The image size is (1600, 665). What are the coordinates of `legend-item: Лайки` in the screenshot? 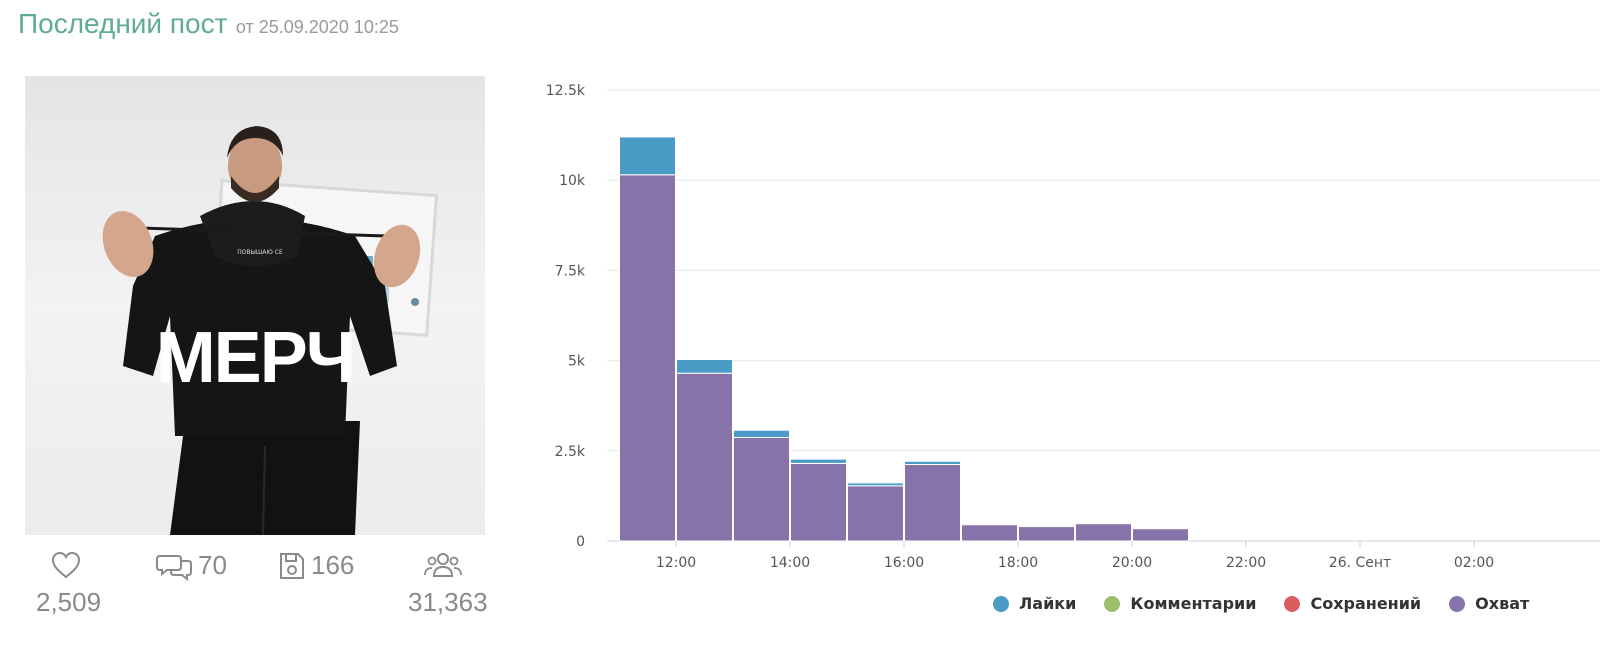 It's located at (1034, 603).